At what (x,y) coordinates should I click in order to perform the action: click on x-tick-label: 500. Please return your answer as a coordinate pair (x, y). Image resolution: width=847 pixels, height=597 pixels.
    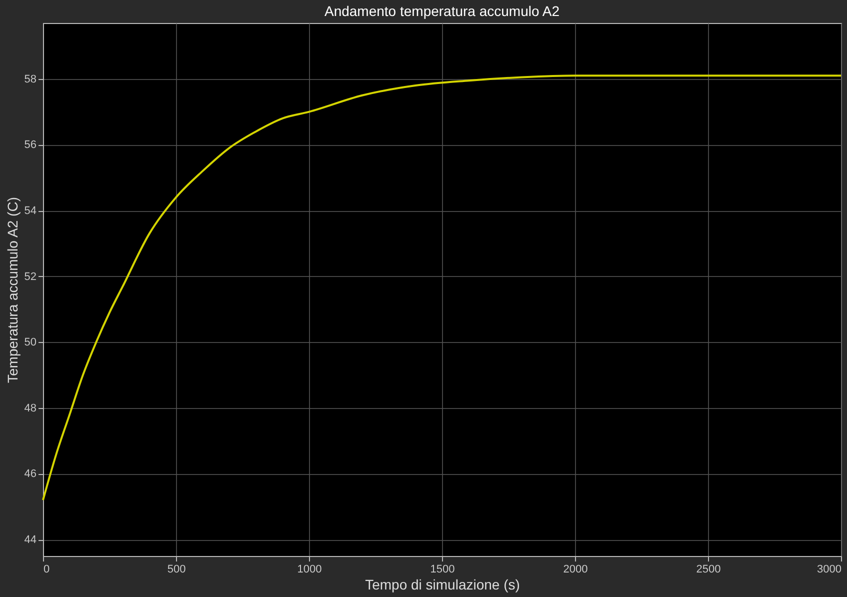
    Looking at the image, I should click on (176, 570).